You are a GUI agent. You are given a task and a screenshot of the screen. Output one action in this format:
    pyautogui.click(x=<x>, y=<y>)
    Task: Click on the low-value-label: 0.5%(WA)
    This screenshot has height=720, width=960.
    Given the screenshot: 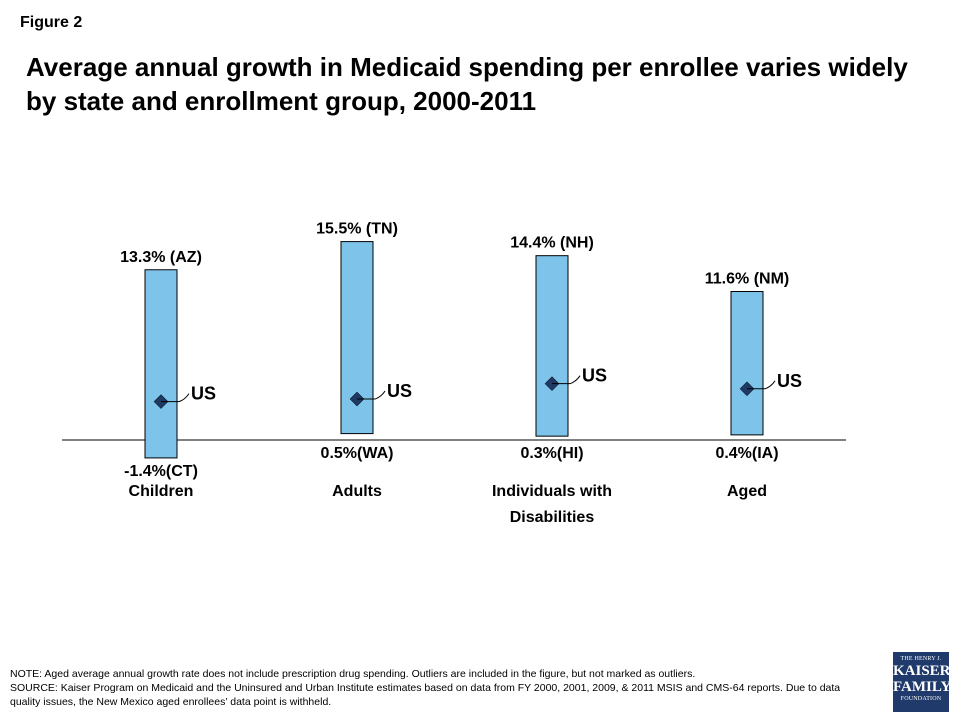 What is the action you would take?
    pyautogui.click(x=357, y=453)
    